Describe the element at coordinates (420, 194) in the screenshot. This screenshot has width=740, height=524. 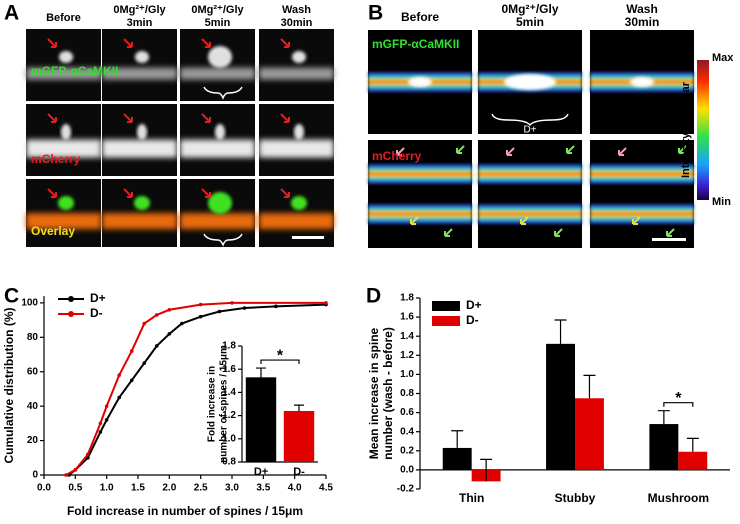
I see `micrograph` at that location.